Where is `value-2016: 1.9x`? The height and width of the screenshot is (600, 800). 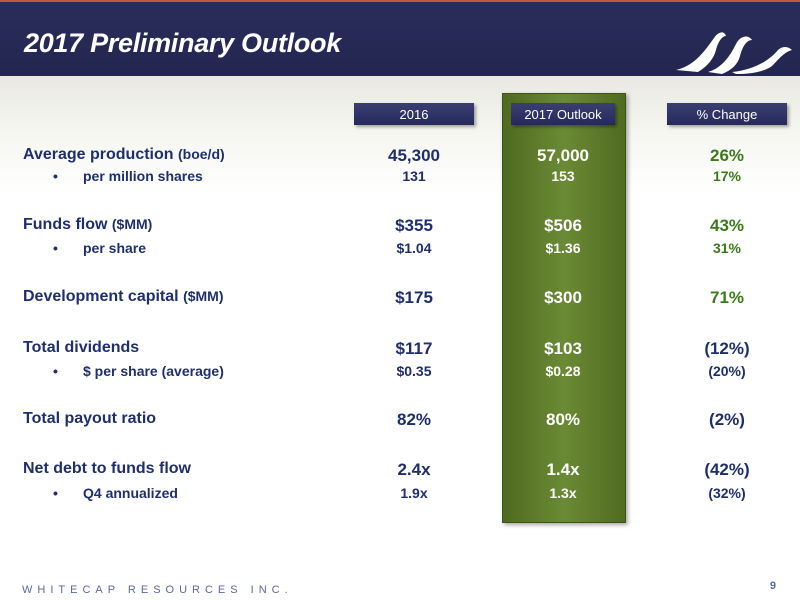 value-2016: 1.9x is located at coordinates (414, 493).